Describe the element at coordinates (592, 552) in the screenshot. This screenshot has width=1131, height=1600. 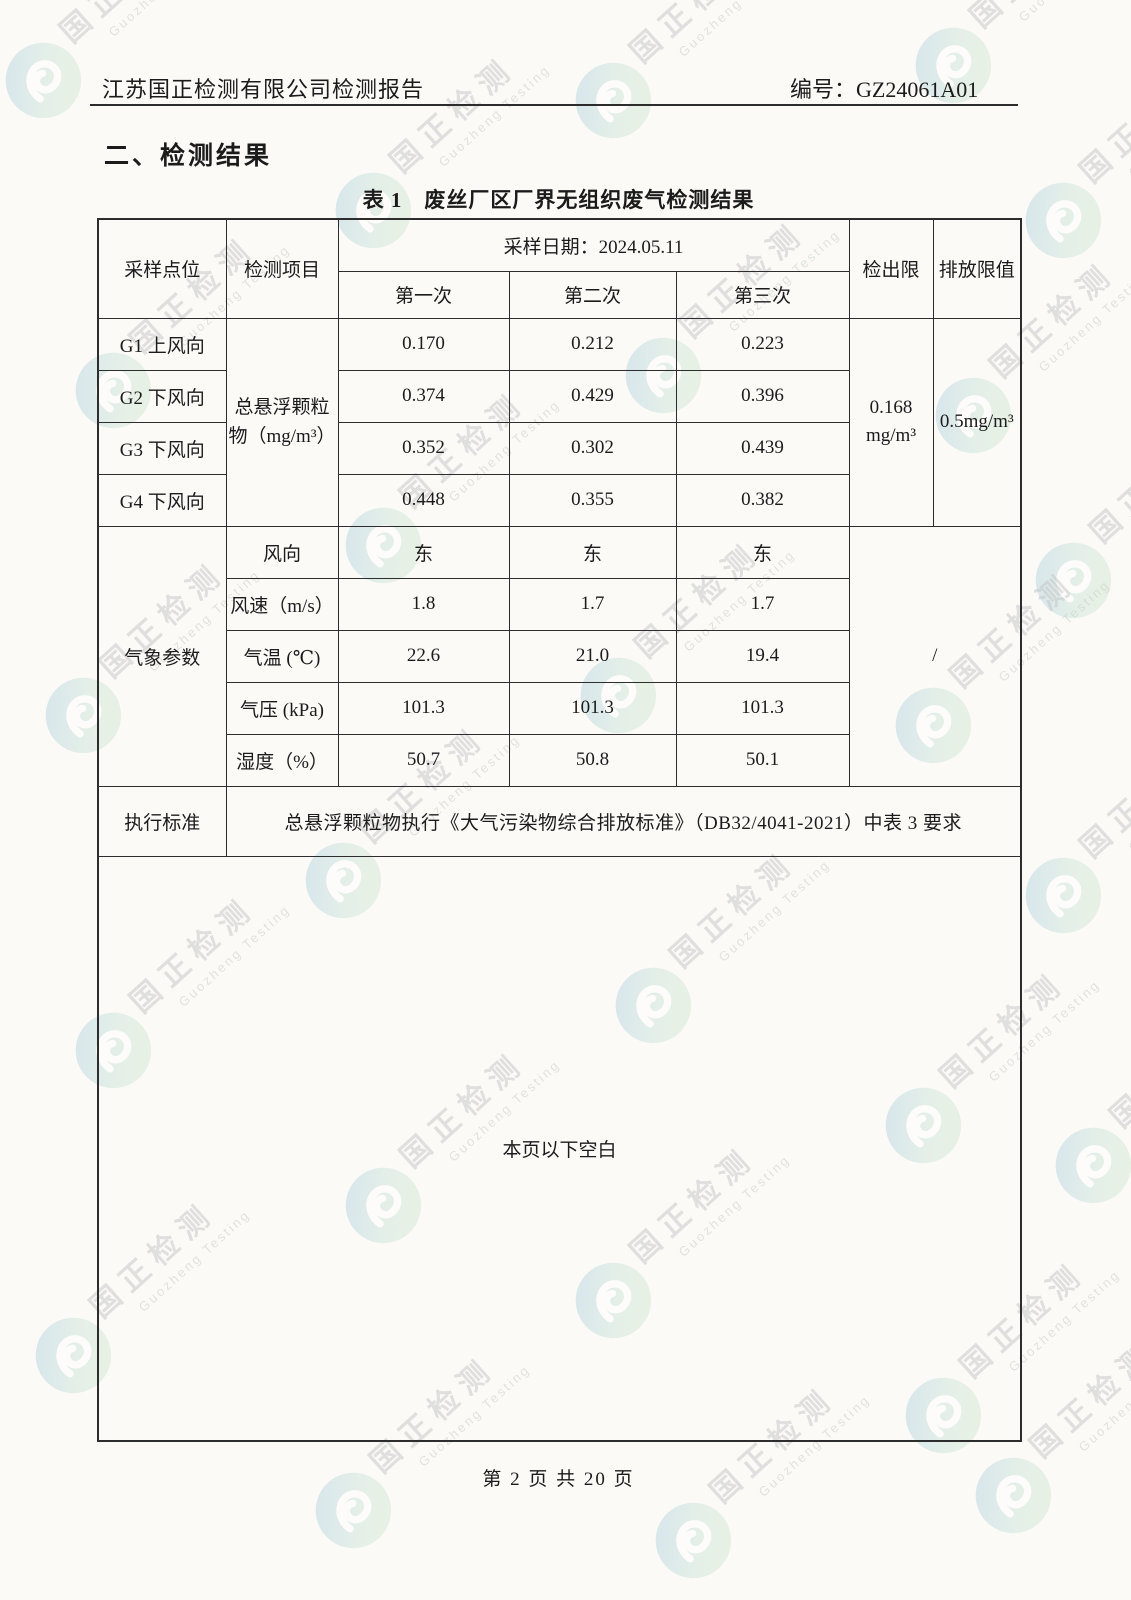
I see `wind-direction-2: 东` at that location.